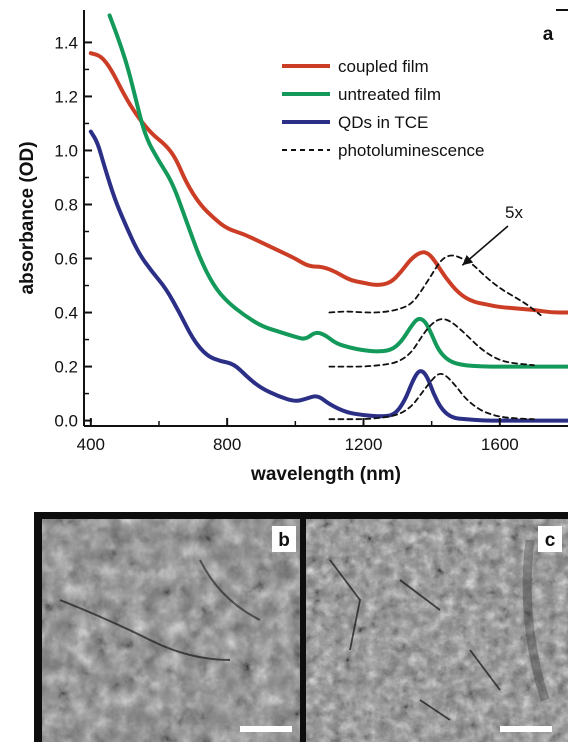  What do you see at coordinates (66, 42) in the screenshot?
I see `y-tick-label: 1.4` at bounding box center [66, 42].